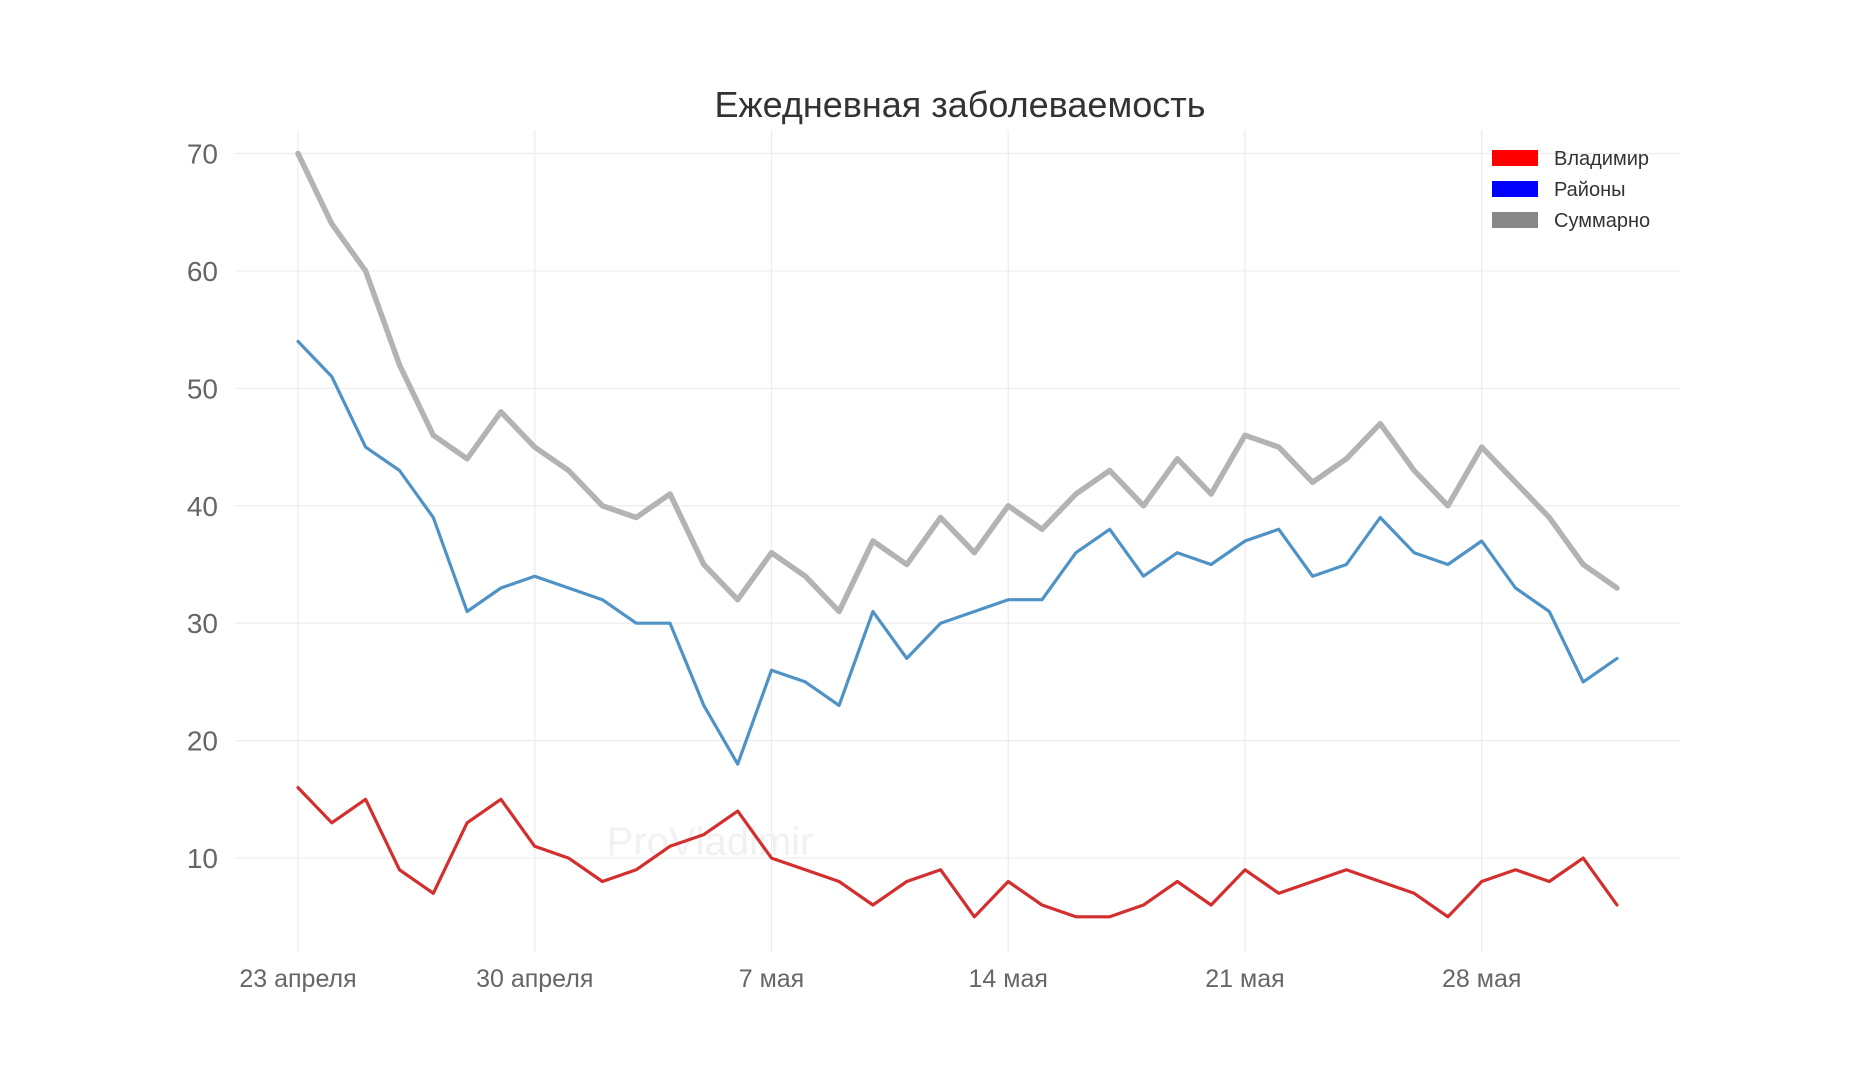  Describe the element at coordinates (1590, 190) in the screenshot. I see `legend-label: Районы` at that location.